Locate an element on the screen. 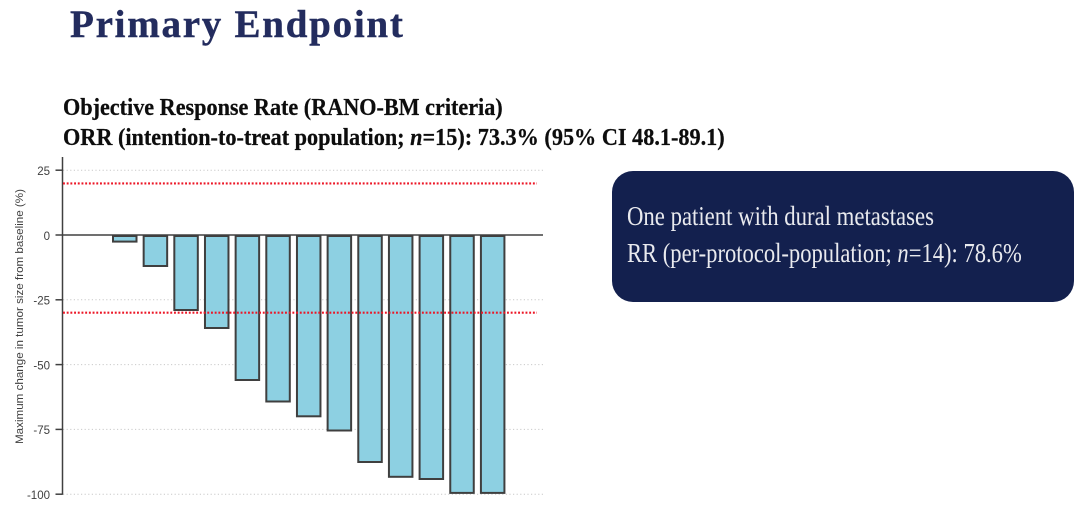 The width and height of the screenshot is (1080, 512). svg-text: -50 is located at coordinates (41, 366).